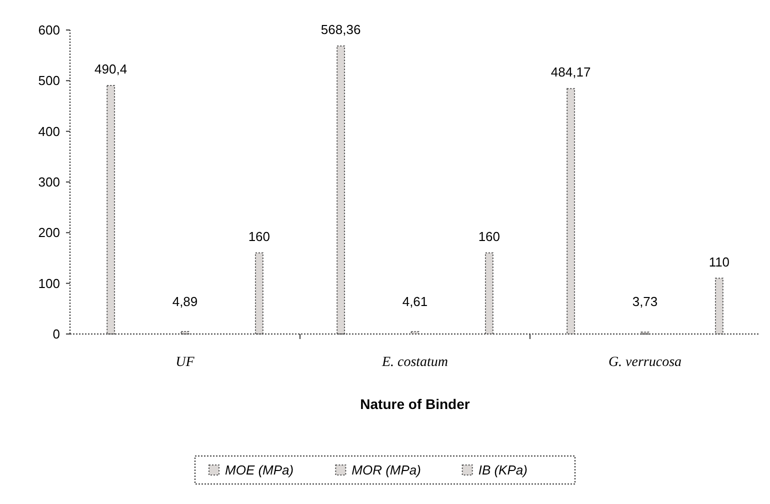 This screenshot has height=504, width=770. What do you see at coordinates (185, 301) in the screenshot?
I see `data-label: 4,89` at bounding box center [185, 301].